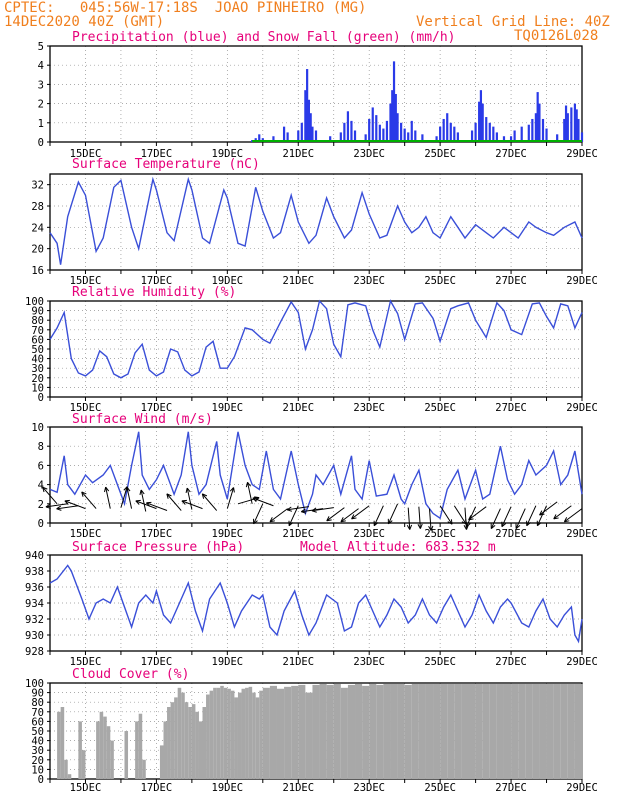  What do you see at coordinates (37, 312) in the screenshot?
I see `y-tick-label: 90` at bounding box center [37, 312].